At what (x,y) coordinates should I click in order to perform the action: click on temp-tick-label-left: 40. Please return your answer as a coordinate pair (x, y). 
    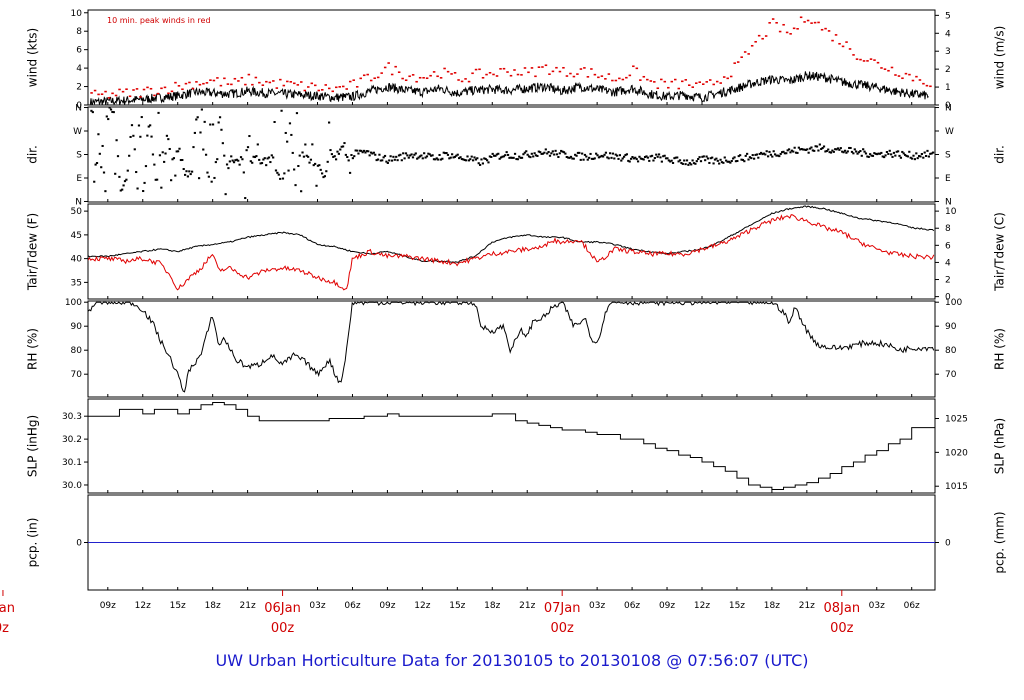
    Looking at the image, I should click on (77, 260).